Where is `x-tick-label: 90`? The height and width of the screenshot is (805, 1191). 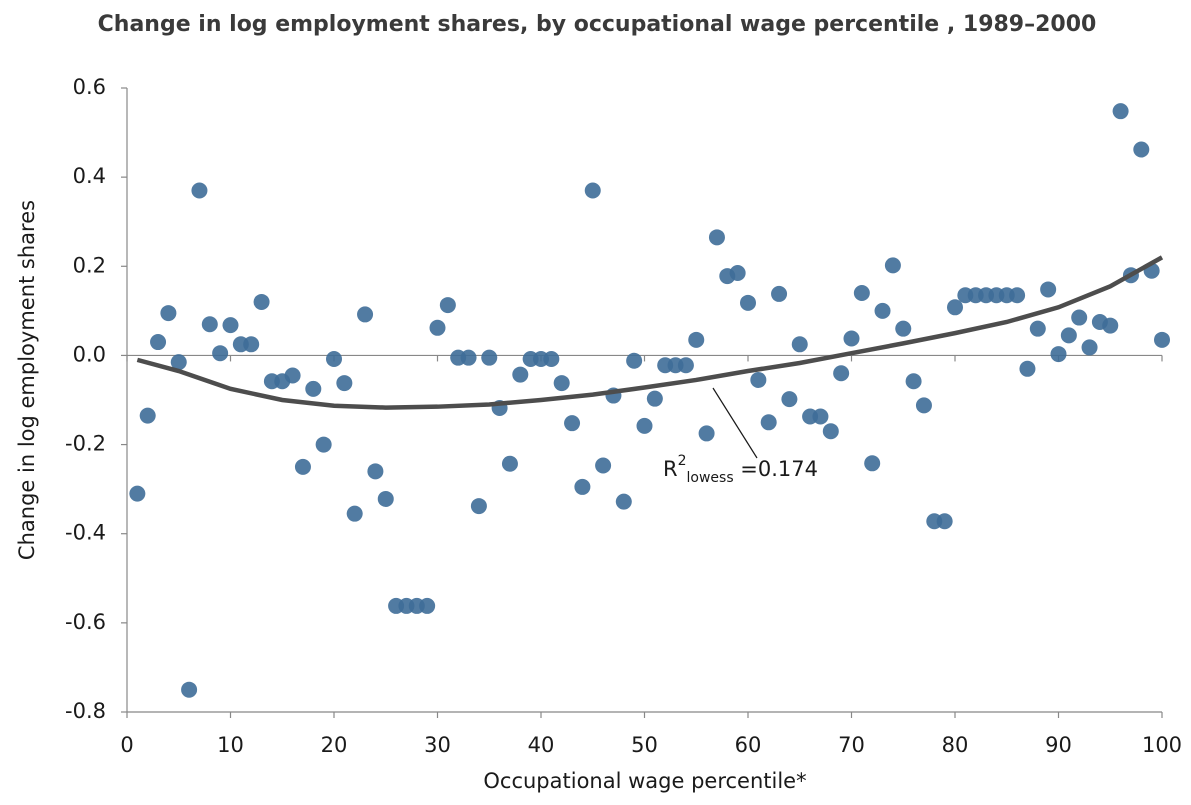
x-tick-label: 90 is located at coordinates (1058, 745).